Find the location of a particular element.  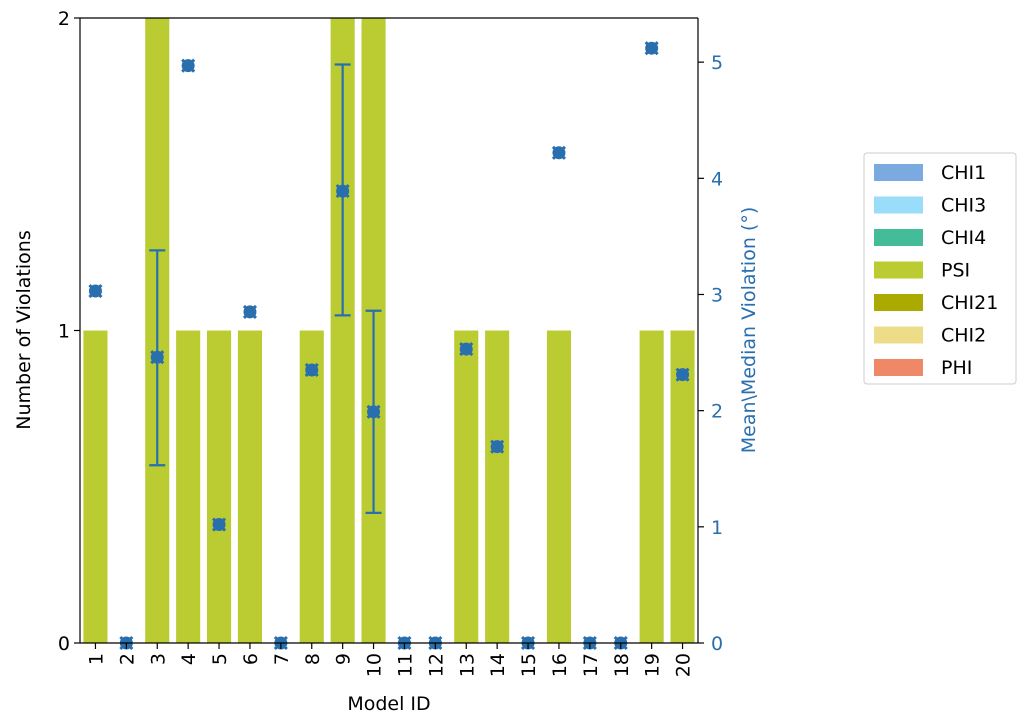

x-tick-label-16: 16 is located at coordinates (560, 665).